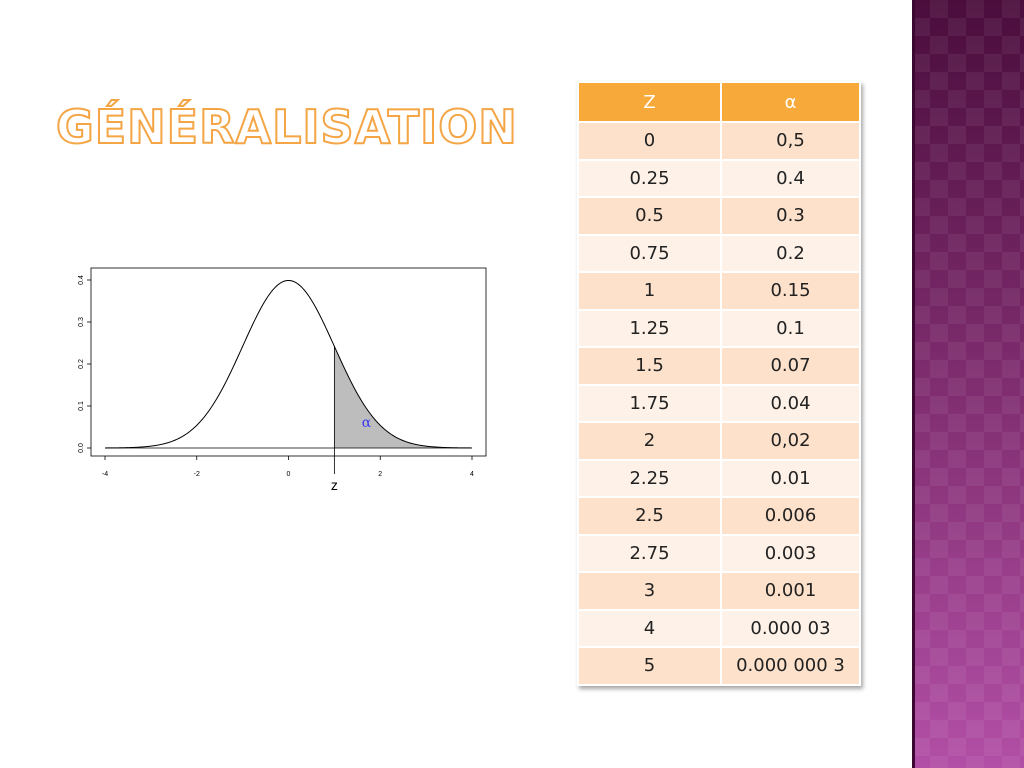 The width and height of the screenshot is (1024, 768). Describe the element at coordinates (649, 366) in the screenshot. I see `cell-z: 1.5` at that location.